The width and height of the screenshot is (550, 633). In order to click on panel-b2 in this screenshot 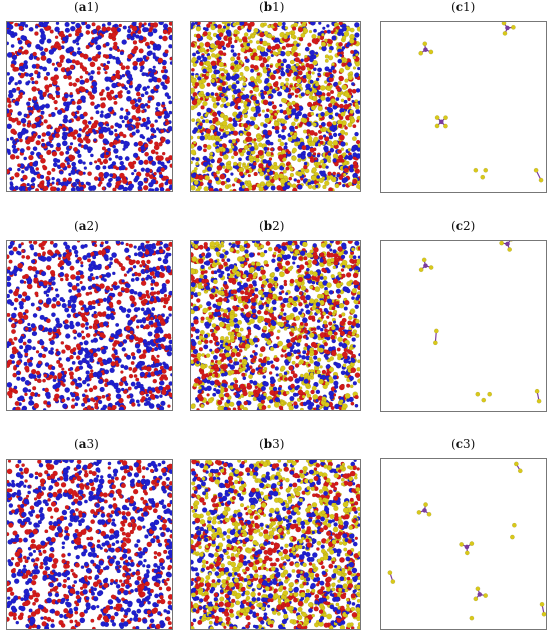, I will do `click(275, 325)`.